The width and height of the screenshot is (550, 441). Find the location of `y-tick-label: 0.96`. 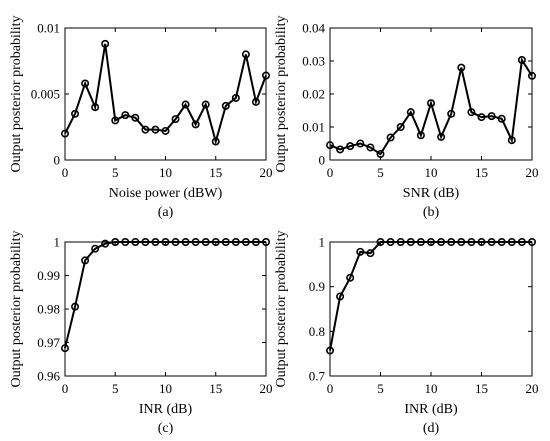

y-tick-label: 0.96 is located at coordinates (48, 376).